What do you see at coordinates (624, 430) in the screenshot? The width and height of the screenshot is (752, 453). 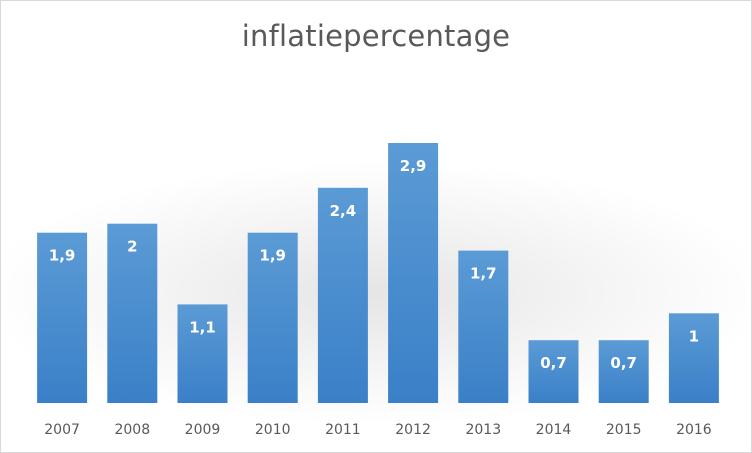 I see `x-tick-label-2015: 2015` at bounding box center [624, 430].